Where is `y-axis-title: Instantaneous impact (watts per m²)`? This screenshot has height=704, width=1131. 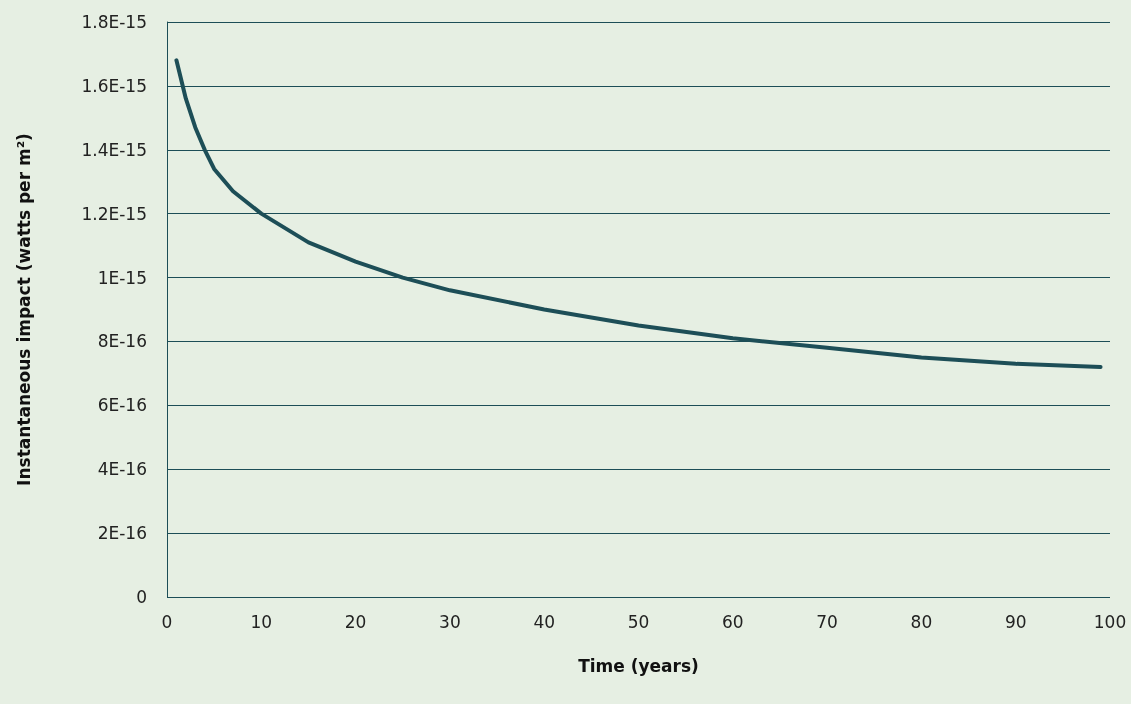 y-axis-title: Instantaneous impact (watts per m²) is located at coordinates (23, 309).